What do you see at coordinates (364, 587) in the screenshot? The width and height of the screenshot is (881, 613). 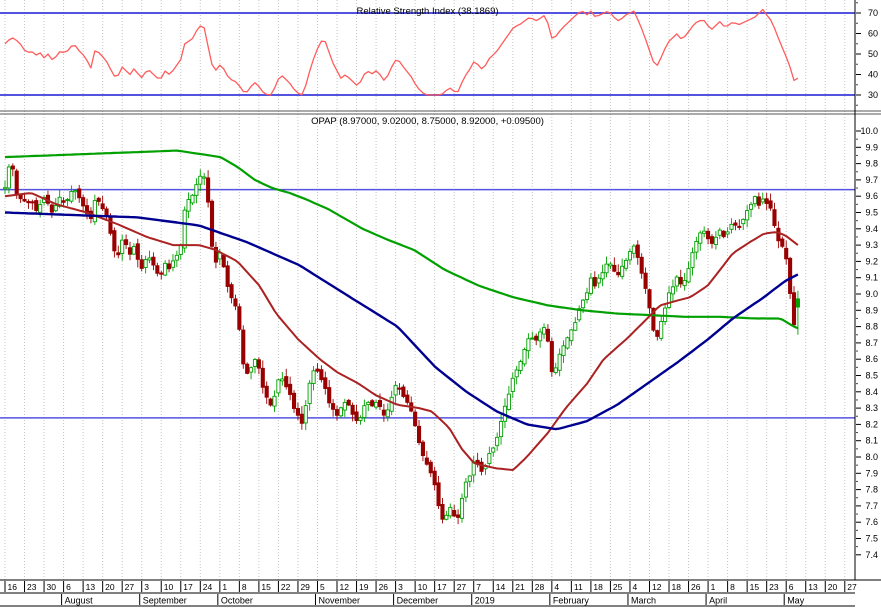 I see `svg-text: 19` at bounding box center [364, 587].